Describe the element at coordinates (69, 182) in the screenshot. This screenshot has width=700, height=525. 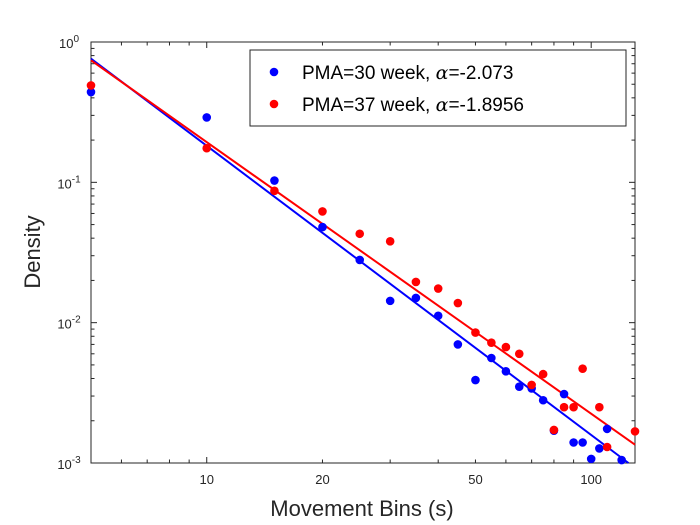
I see `y-tick-label: 10⁻¹` at that location.